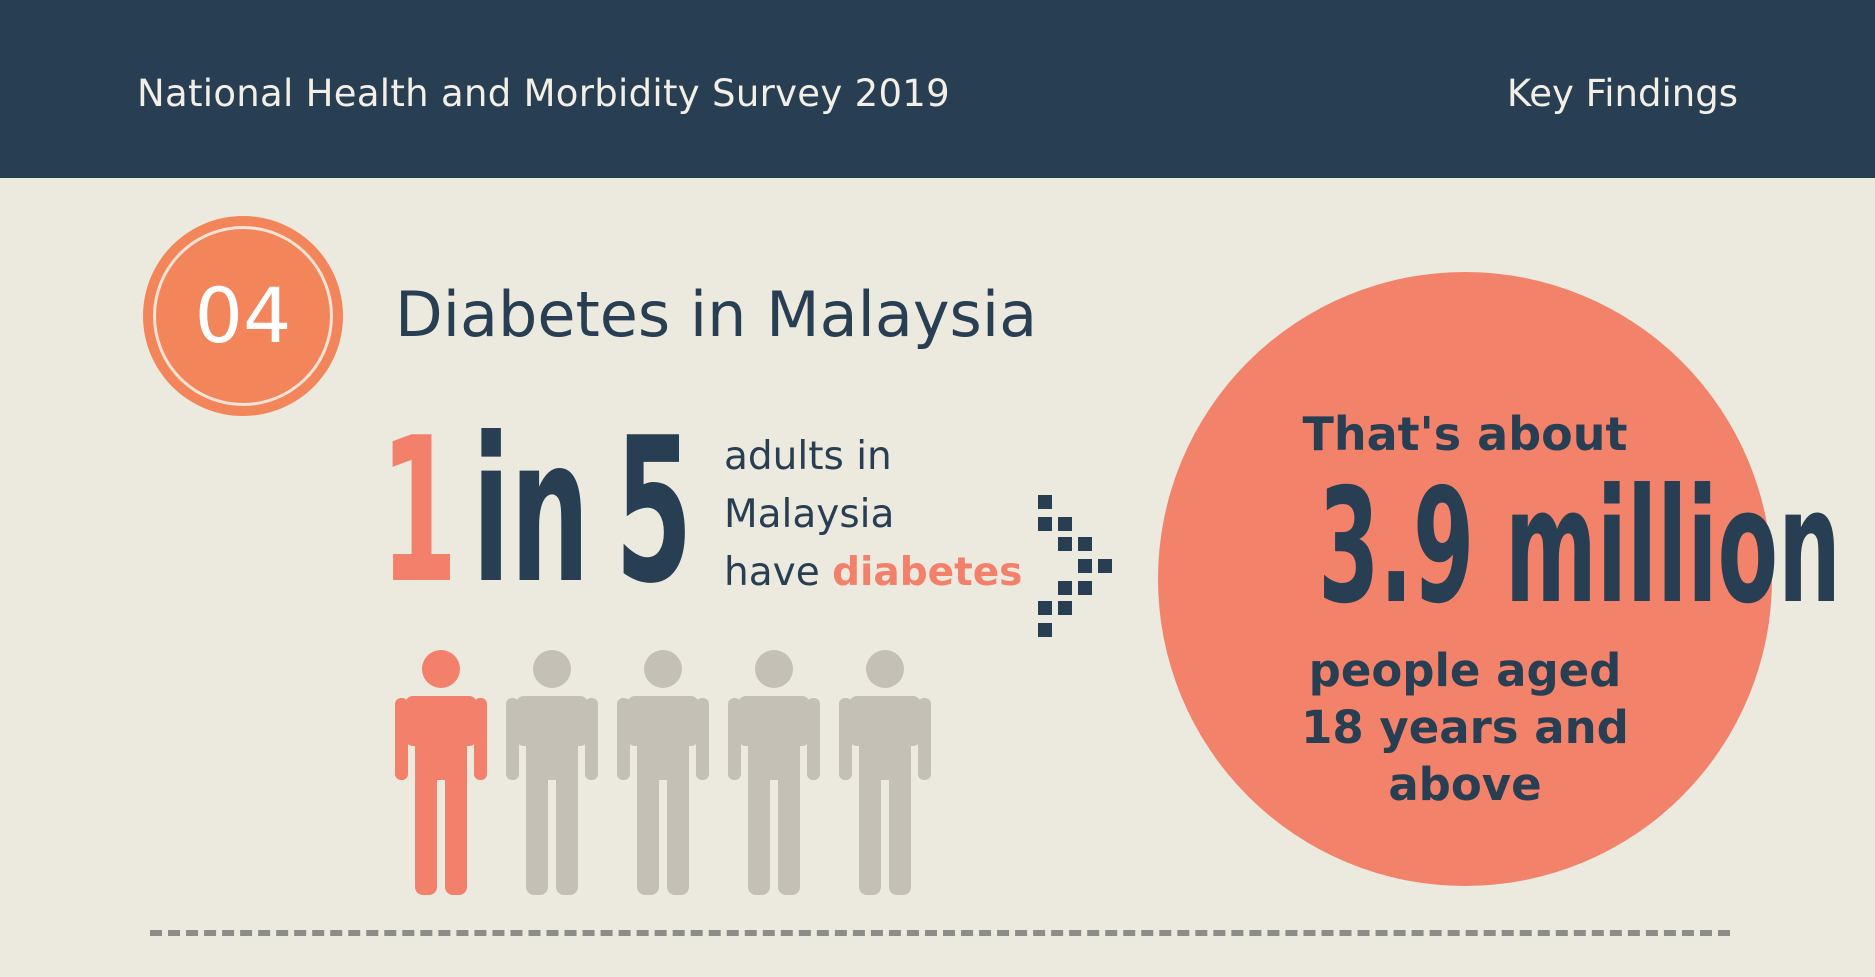  I want to click on dashed-divider, so click(940, 933).